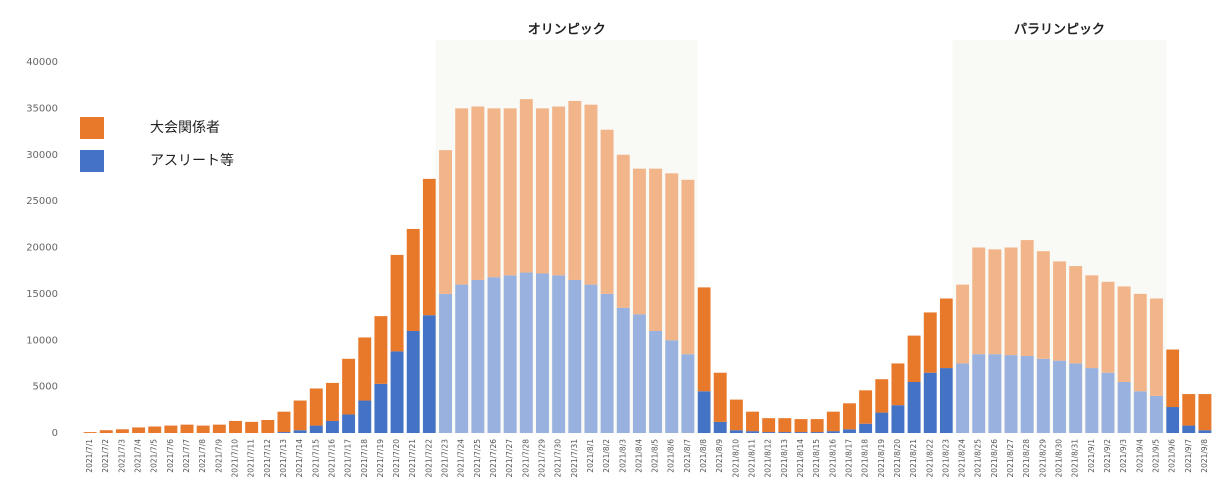 The width and height of the screenshot is (1219, 495). Describe the element at coordinates (186, 456) in the screenshot. I see `x-tick-label: 2021/7/7` at that location.